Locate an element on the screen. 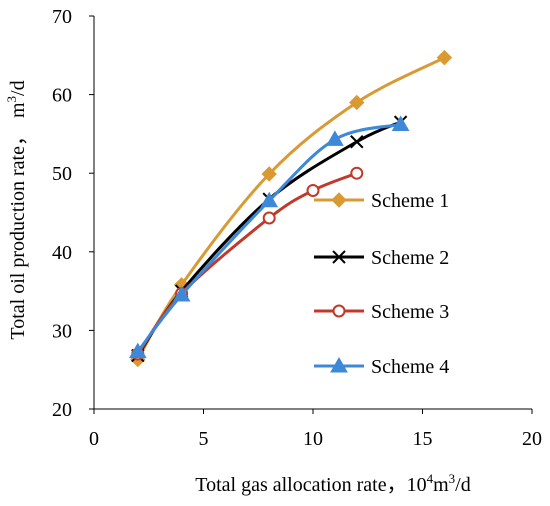  legend-item: Scheme 4 is located at coordinates (381, 367).